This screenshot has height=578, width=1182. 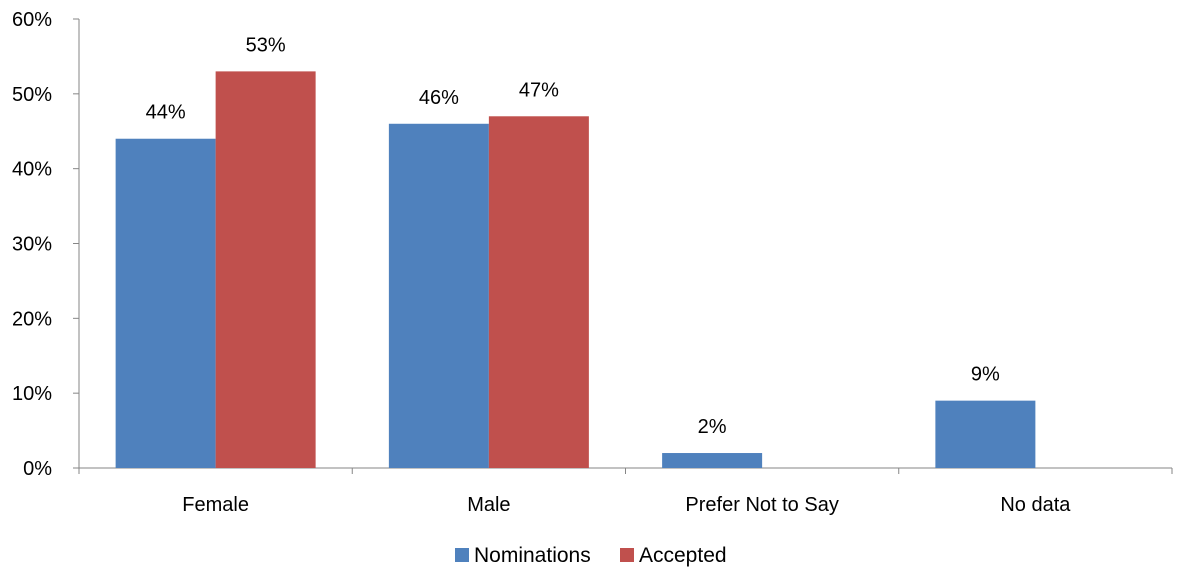 I want to click on legend-swatch-nominations, so click(x=462, y=555).